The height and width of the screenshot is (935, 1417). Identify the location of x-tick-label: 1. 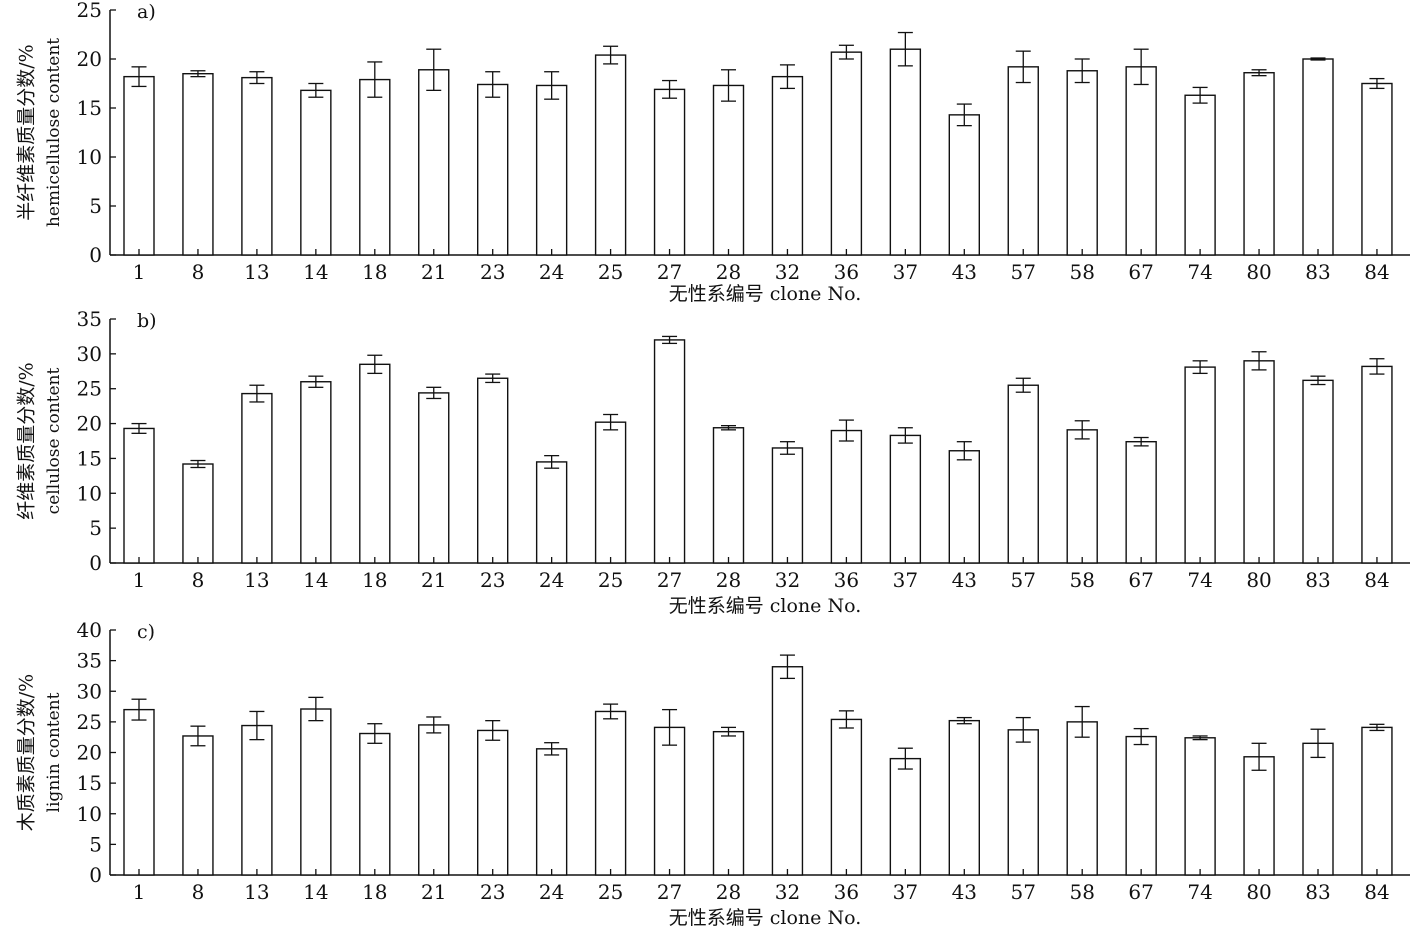
(139, 580).